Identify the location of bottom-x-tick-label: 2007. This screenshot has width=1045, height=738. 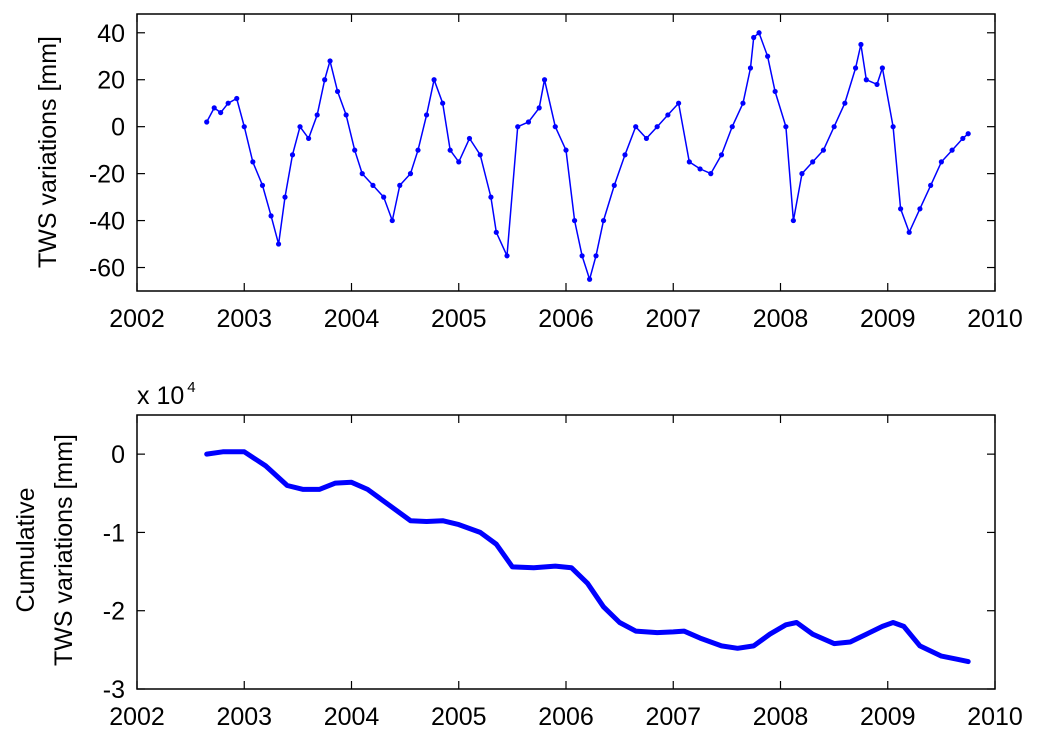
(673, 717).